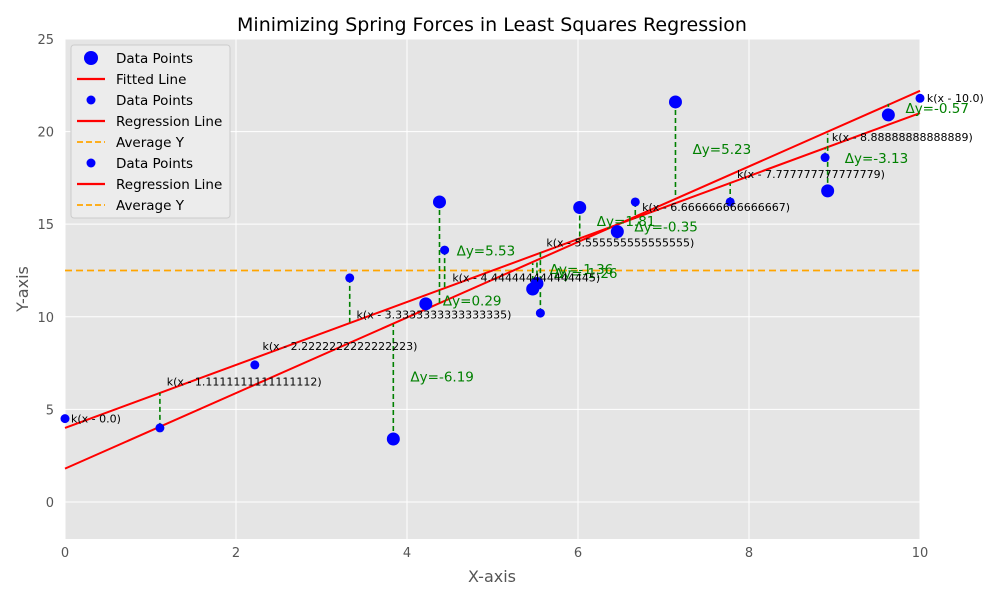 The height and width of the screenshot is (600, 1000). Describe the element at coordinates (585, 274) in the screenshot. I see `delta-y-label: Δy=-1.26` at that location.